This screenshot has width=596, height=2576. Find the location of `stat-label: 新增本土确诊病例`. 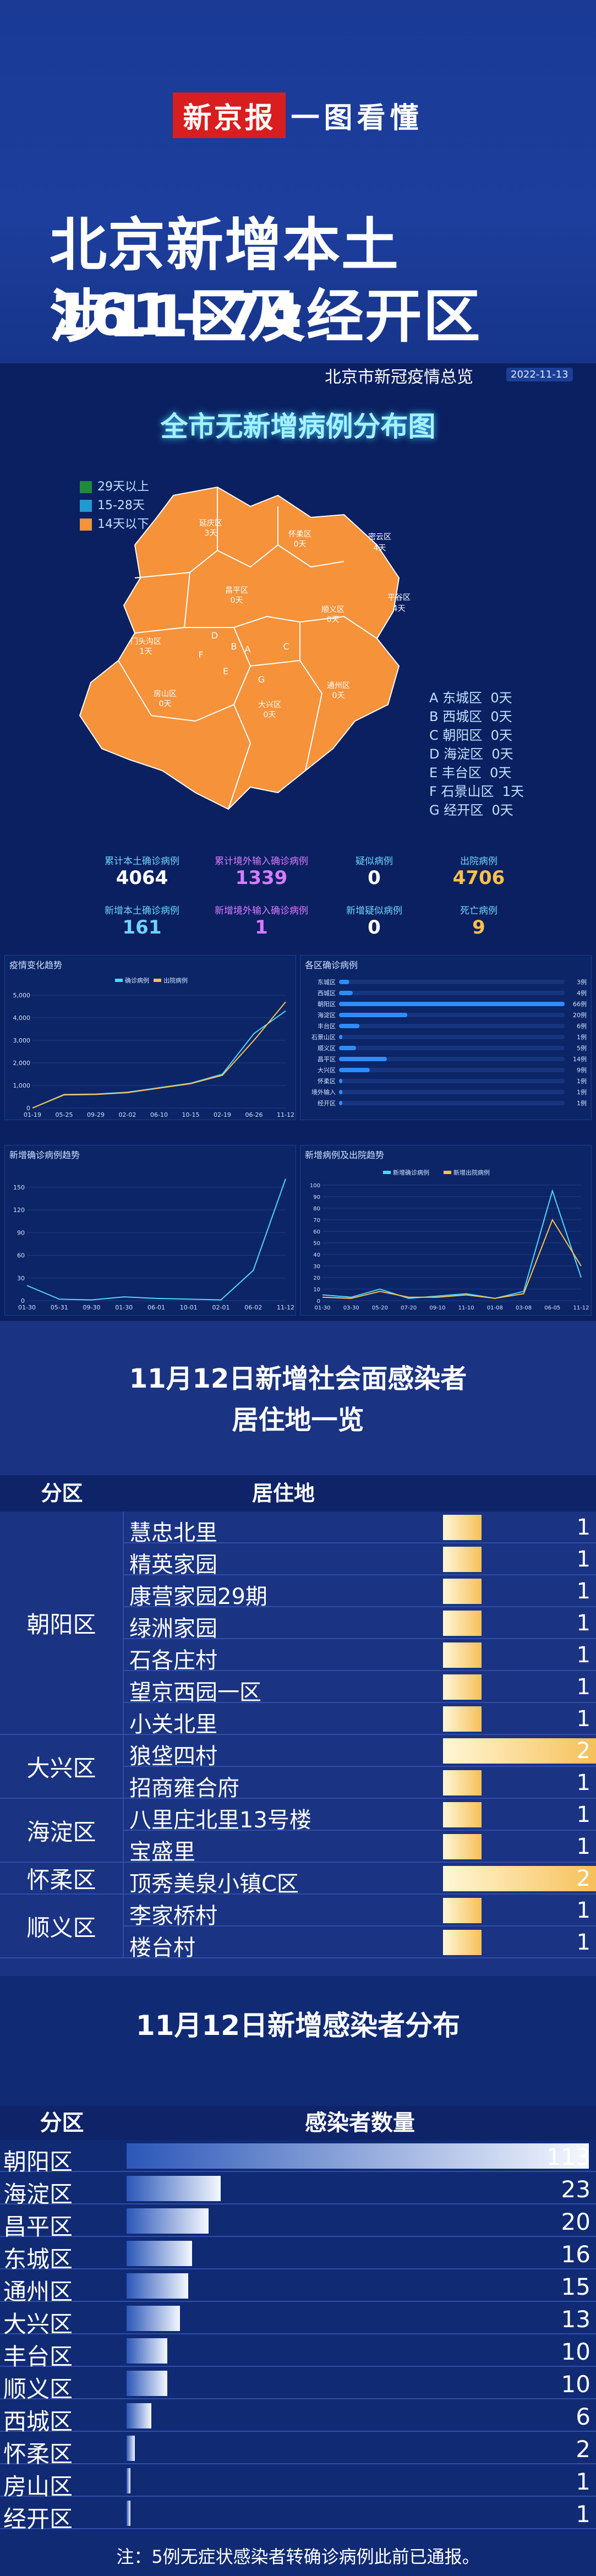

stat-label: 新增本土确诊病例 is located at coordinates (142, 911).